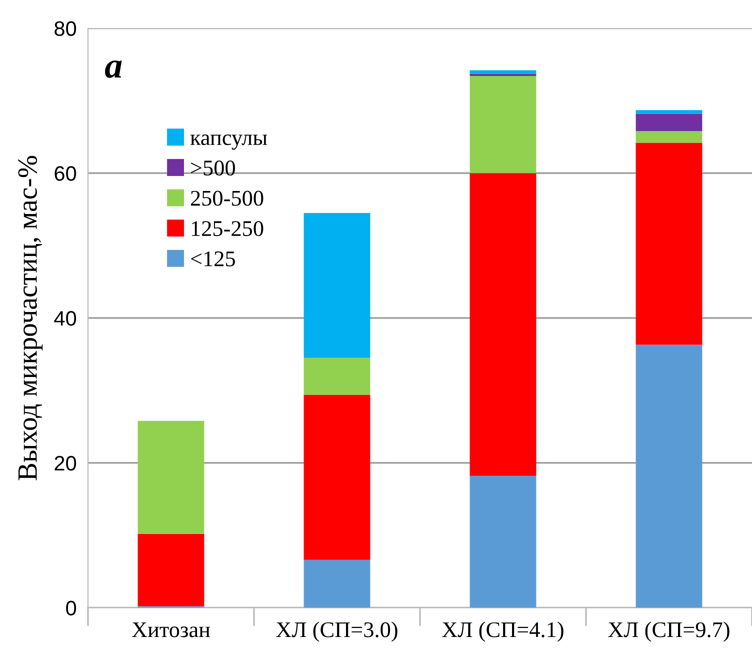  I want to click on legend-label: 125-250, so click(228, 228).